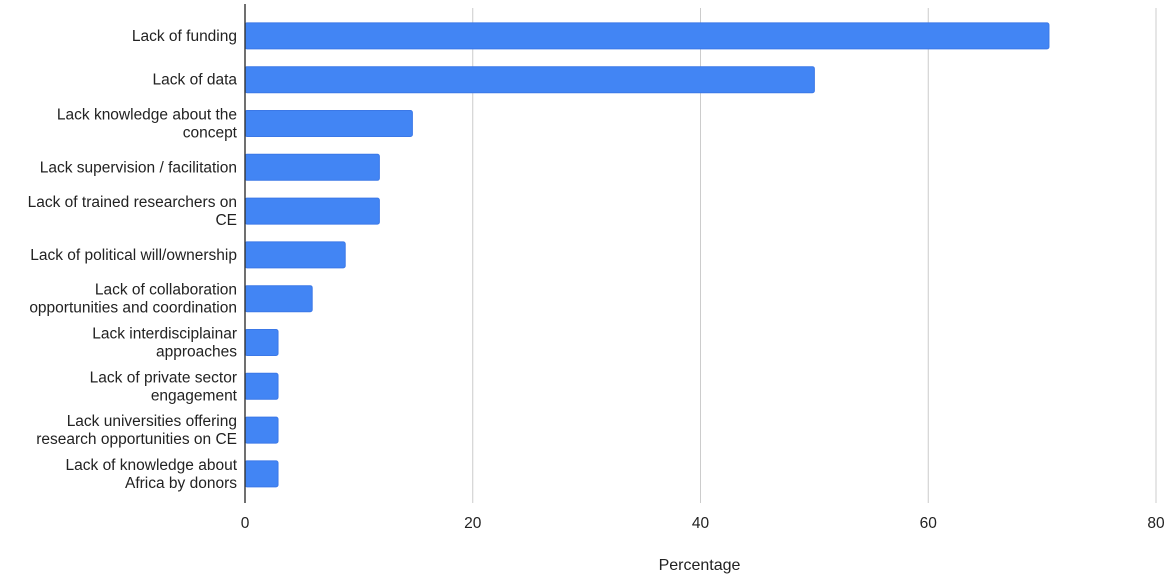  Describe the element at coordinates (181, 483) in the screenshot. I see `category-label-11-line-2: Africa by donors` at that location.